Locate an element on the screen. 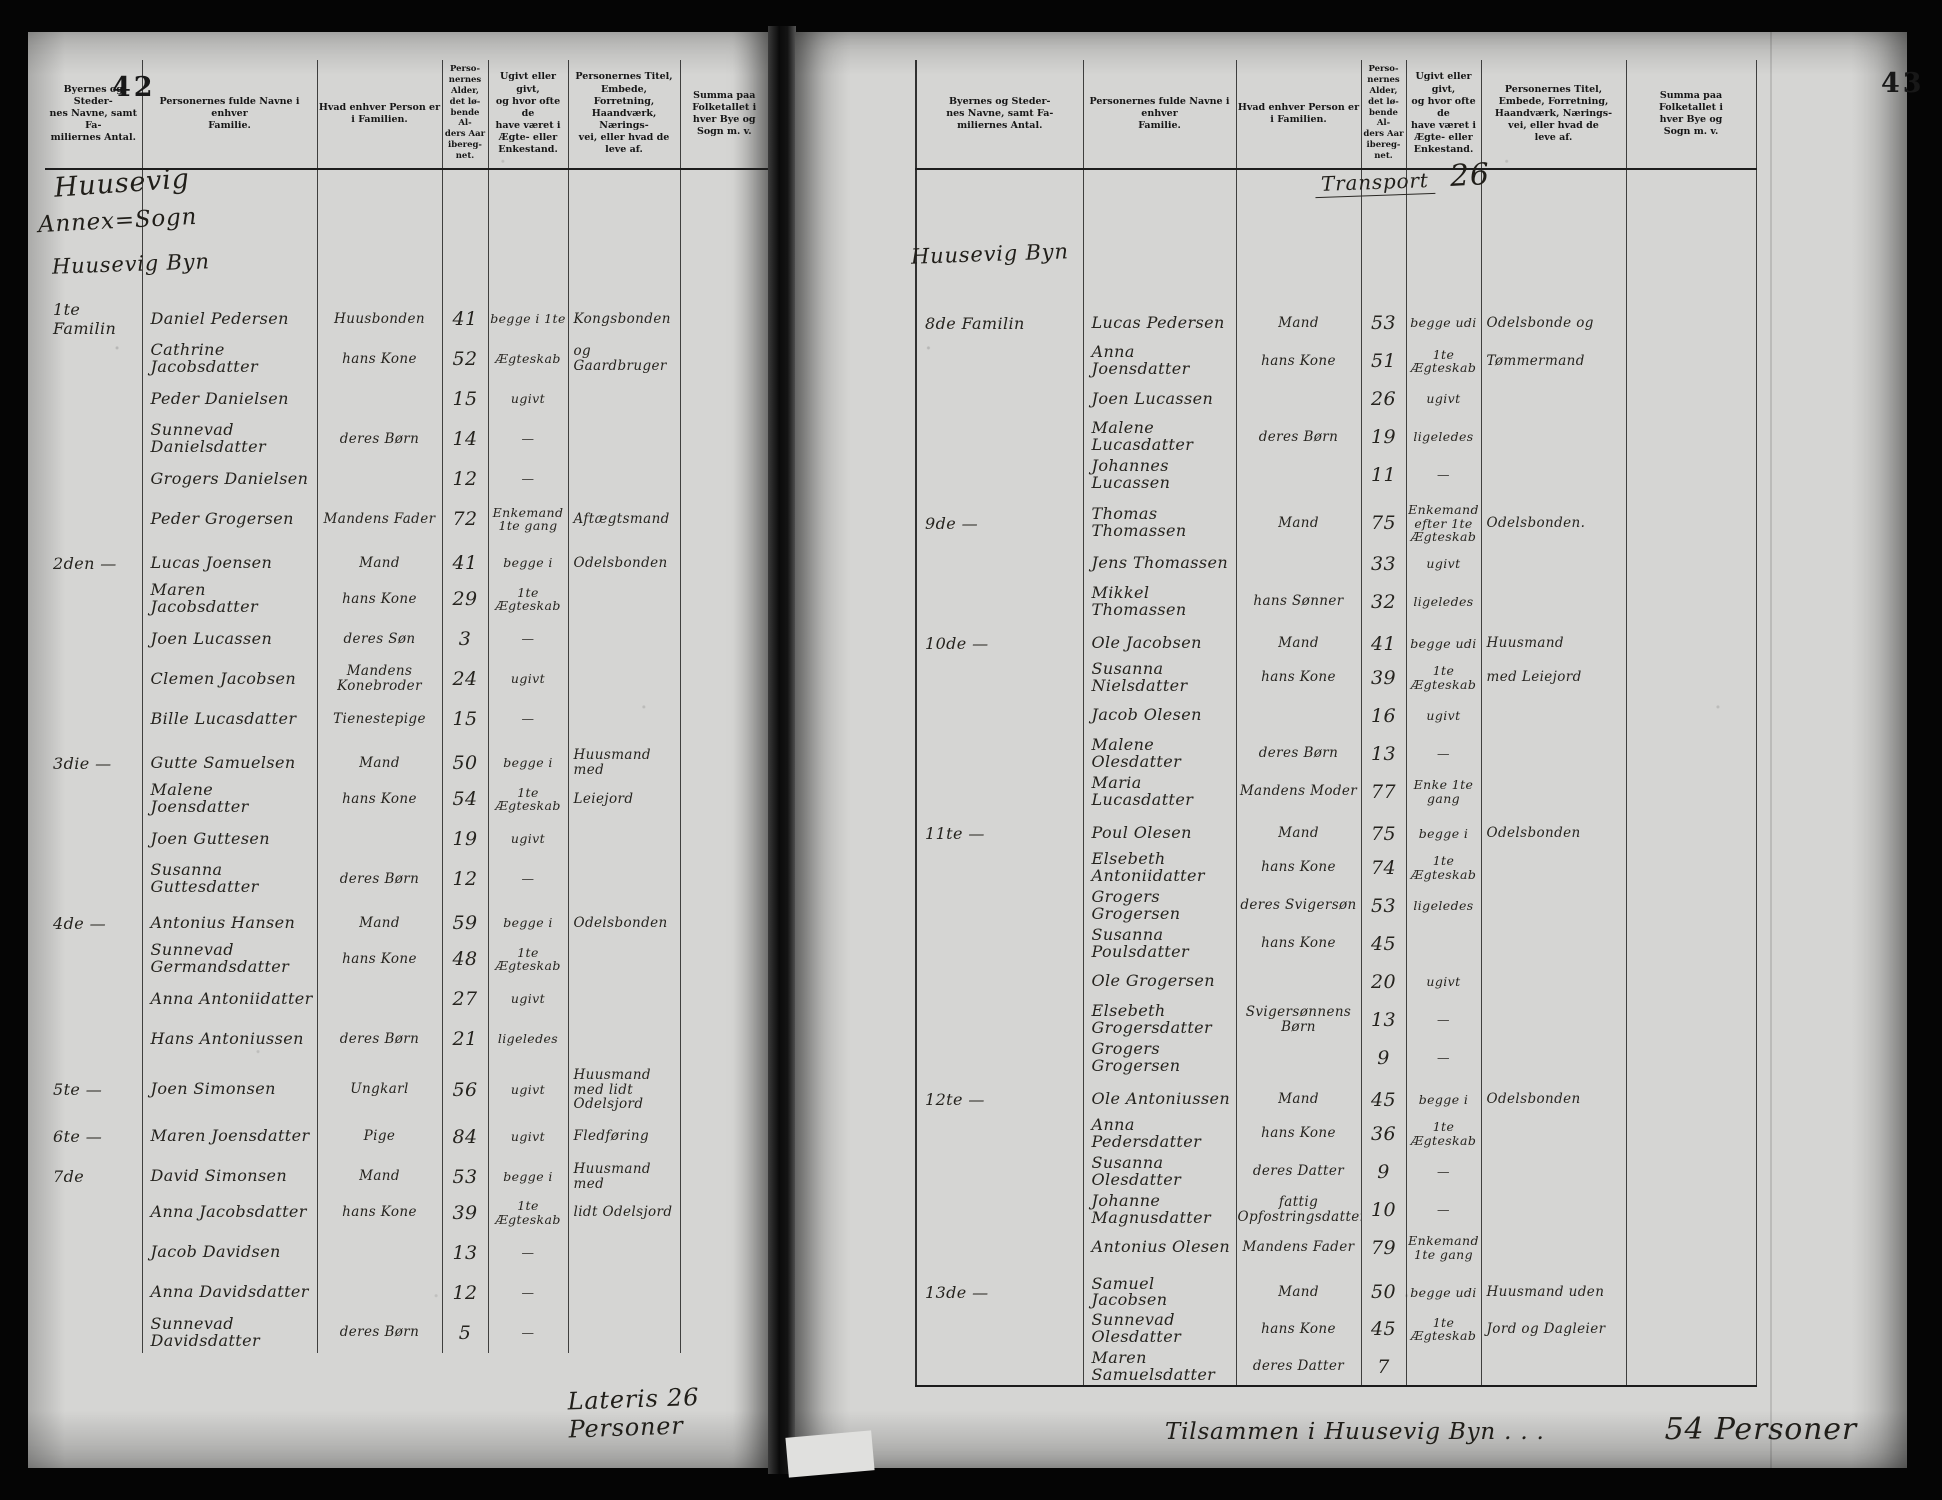  census-row: Bille Lucasdatter Tienestepige 15— is located at coordinates (406, 719).